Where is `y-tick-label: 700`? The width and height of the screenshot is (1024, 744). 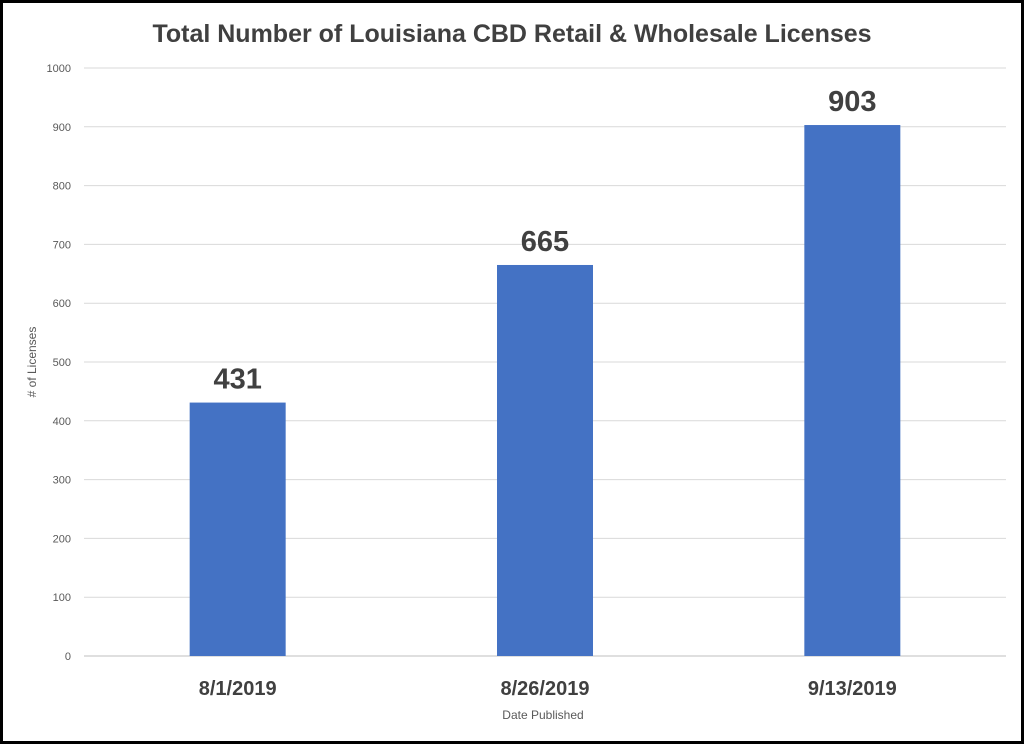 y-tick-label: 700 is located at coordinates (62, 245).